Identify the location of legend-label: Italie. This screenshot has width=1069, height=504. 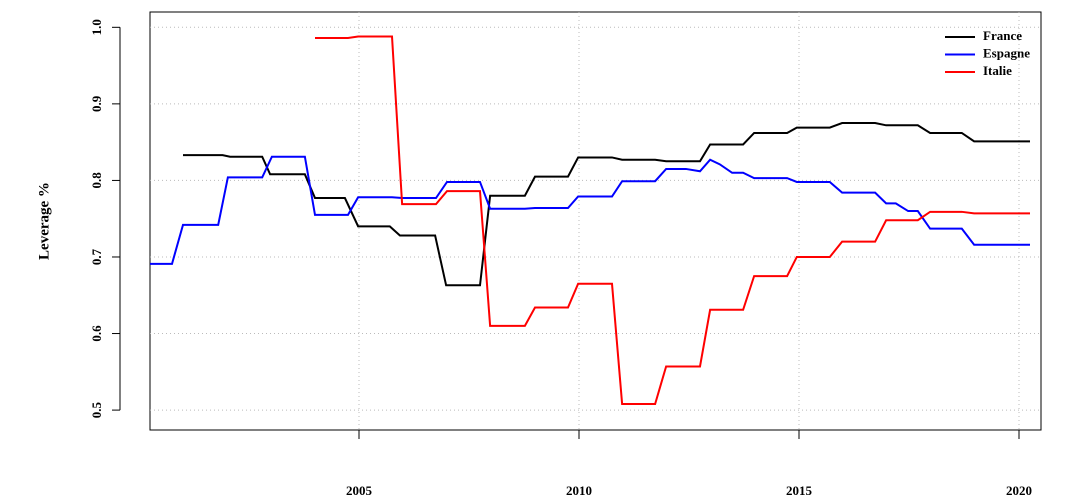
(997, 70).